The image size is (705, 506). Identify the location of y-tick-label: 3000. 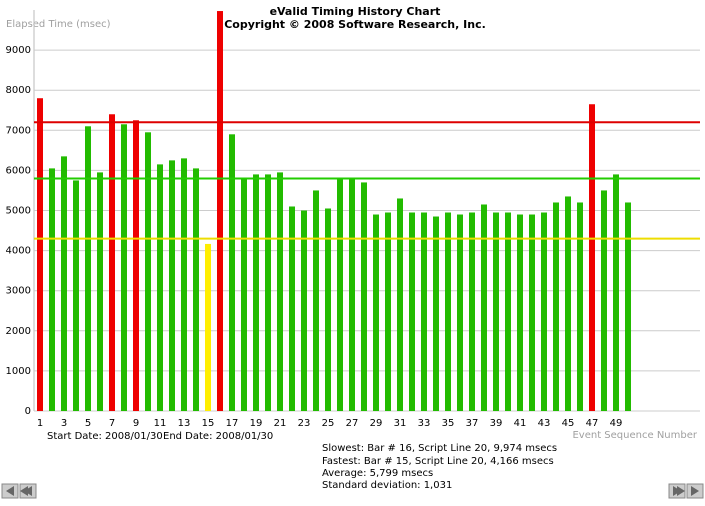
(18, 291).